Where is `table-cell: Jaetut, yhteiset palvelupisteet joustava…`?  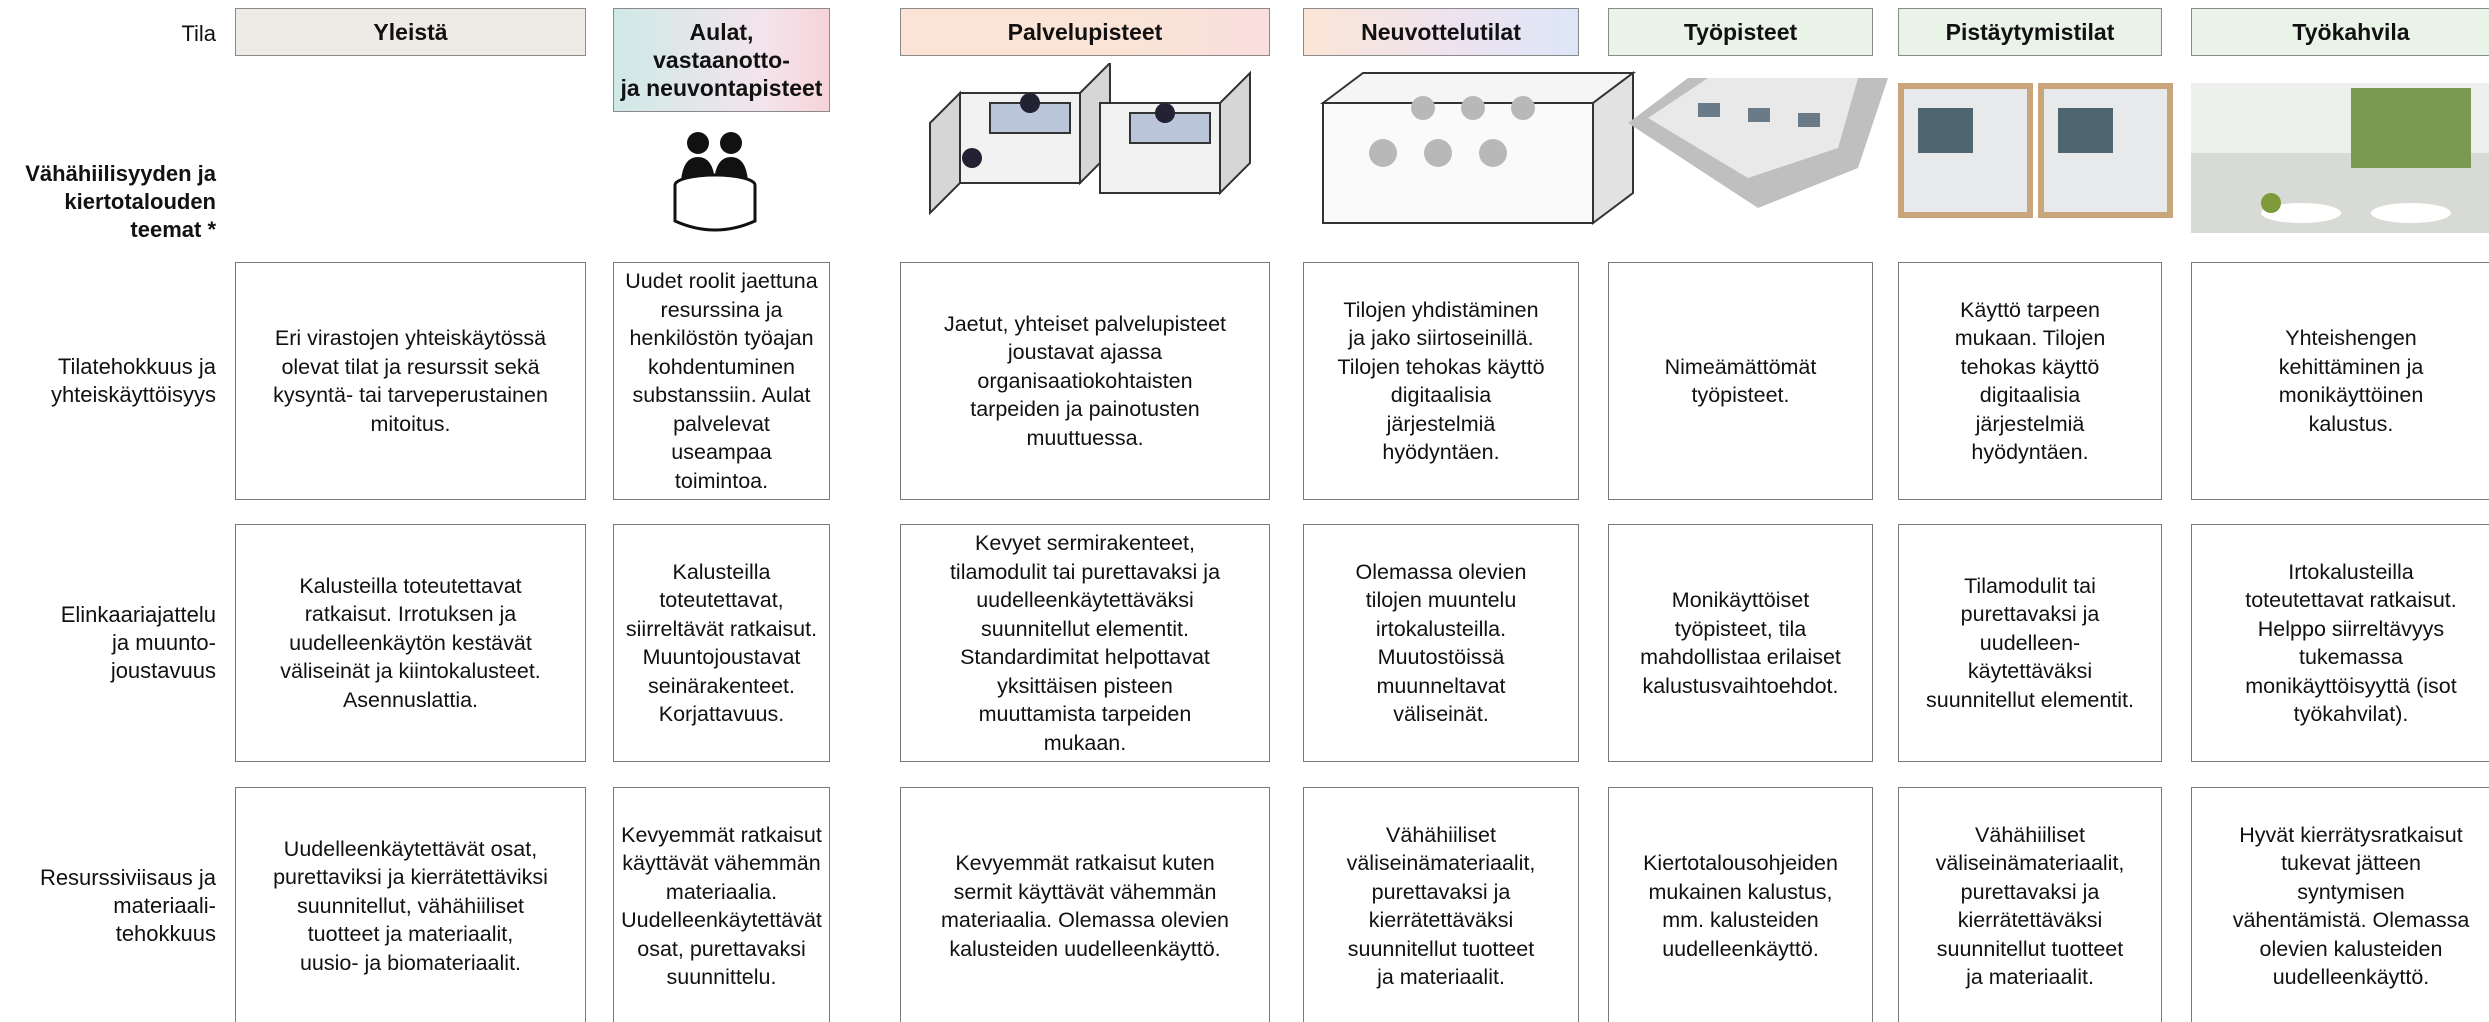 table-cell: Jaetut, yhteiset palvelupisteet joustava… is located at coordinates (1085, 381).